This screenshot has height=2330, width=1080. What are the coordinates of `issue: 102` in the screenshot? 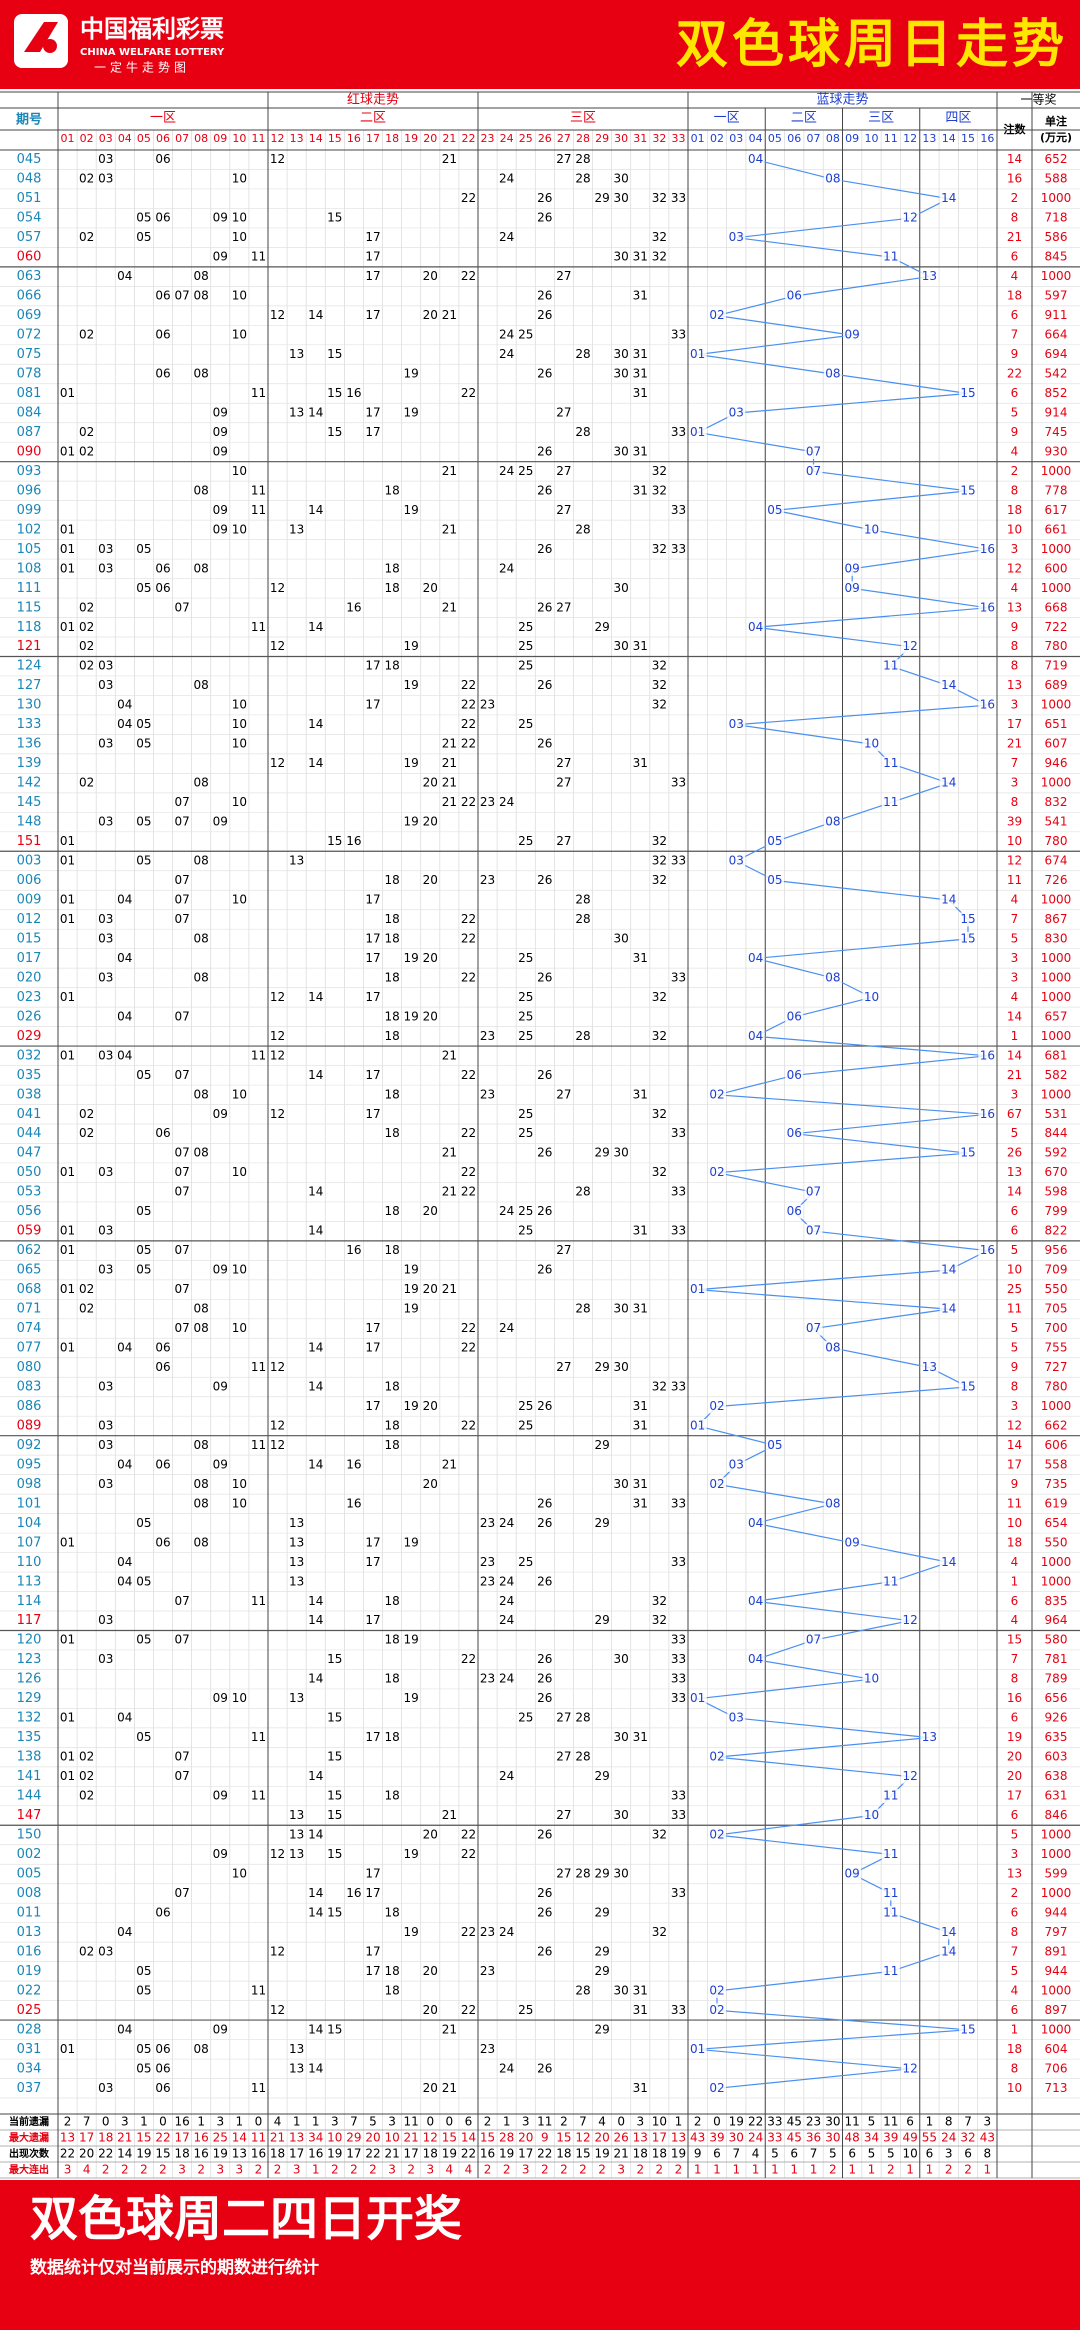 It's located at (29, 529).